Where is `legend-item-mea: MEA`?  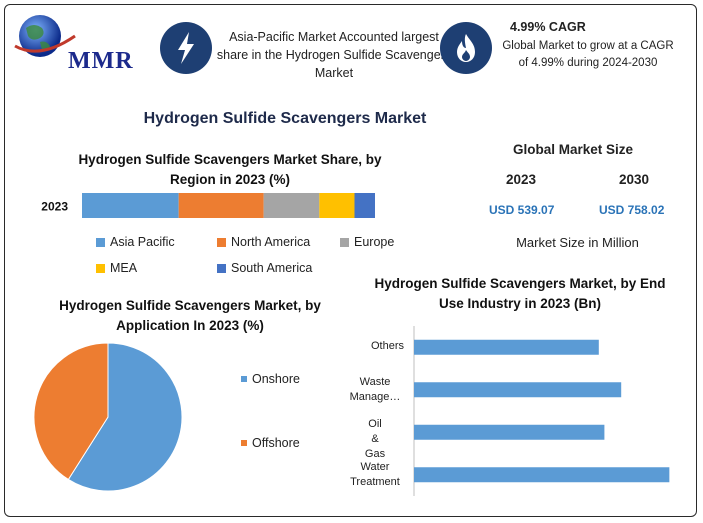 legend-item-mea: MEA is located at coordinates (116, 268).